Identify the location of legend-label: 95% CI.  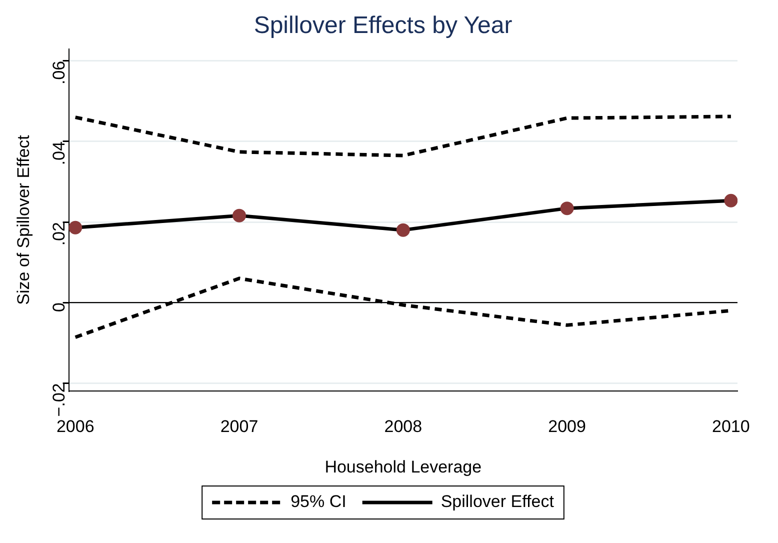
(318, 502).